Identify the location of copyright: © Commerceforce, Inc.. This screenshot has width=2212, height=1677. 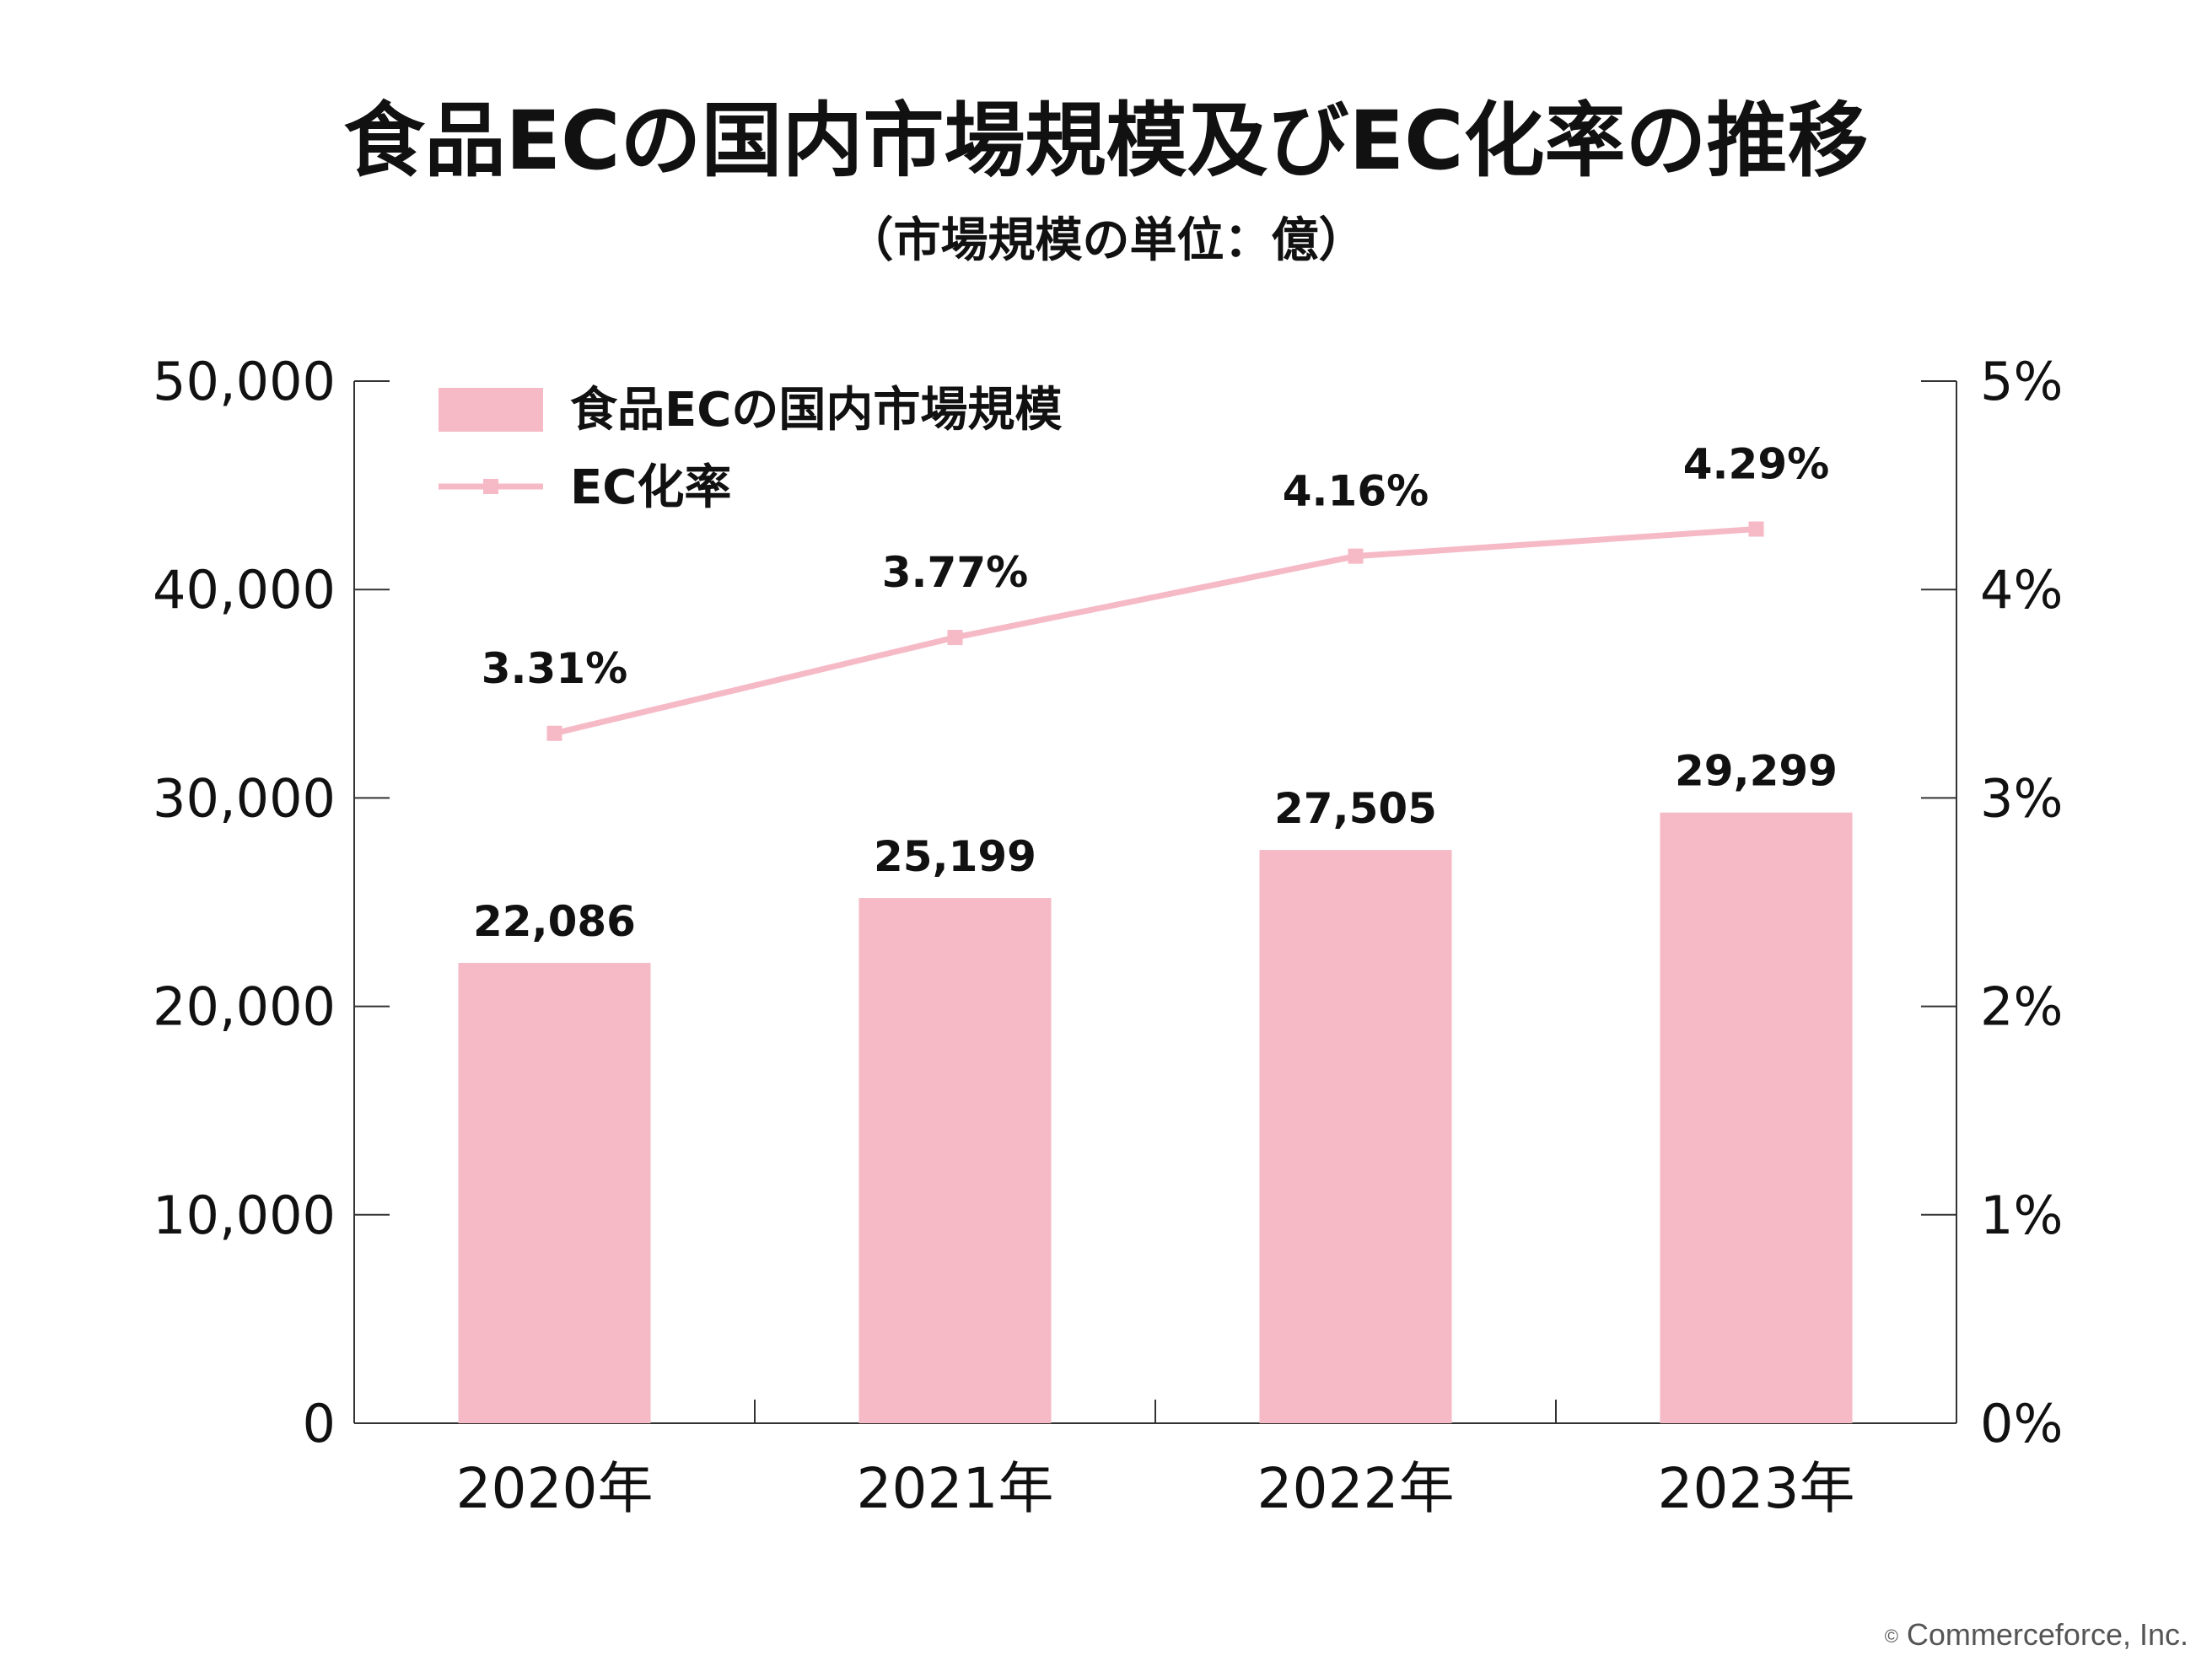
(2036, 1635).